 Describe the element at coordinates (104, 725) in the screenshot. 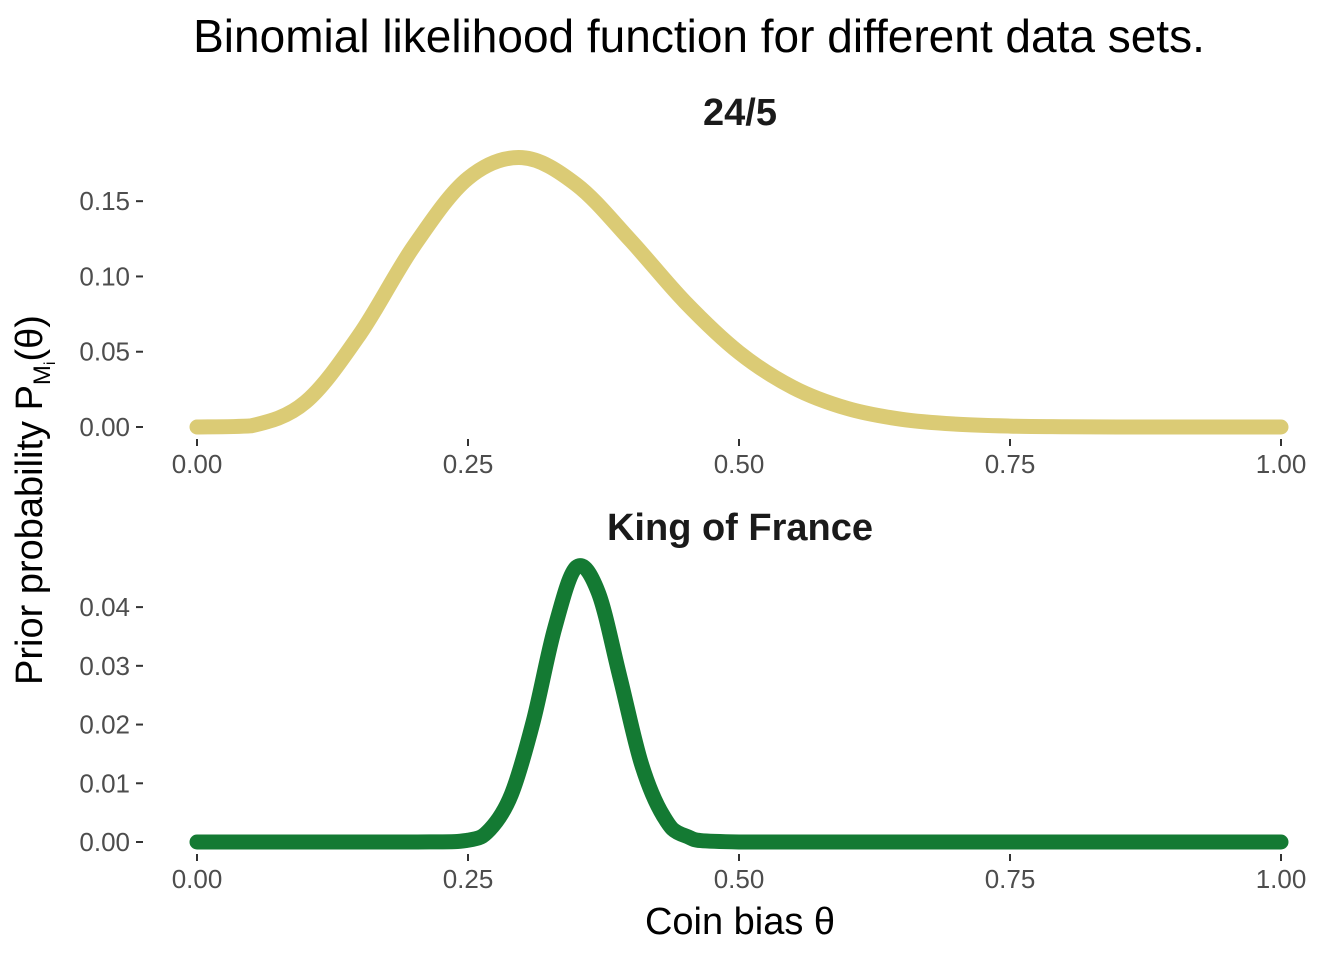

I see `y-tick-label: 0.02` at that location.